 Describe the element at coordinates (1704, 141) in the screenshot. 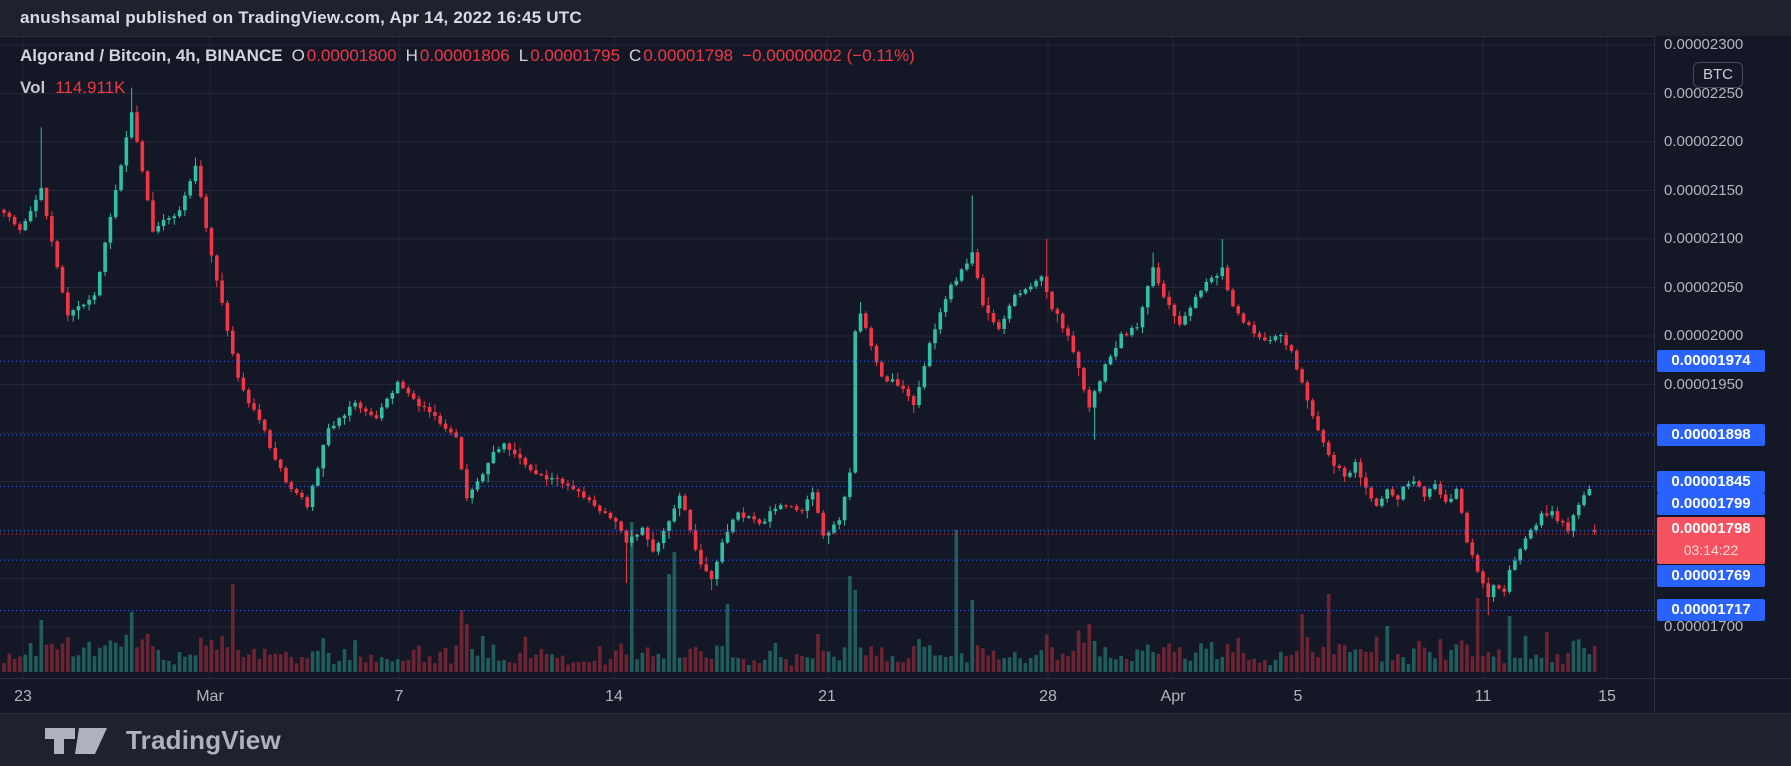

I see `price-axis-label: 0.00002200` at that location.